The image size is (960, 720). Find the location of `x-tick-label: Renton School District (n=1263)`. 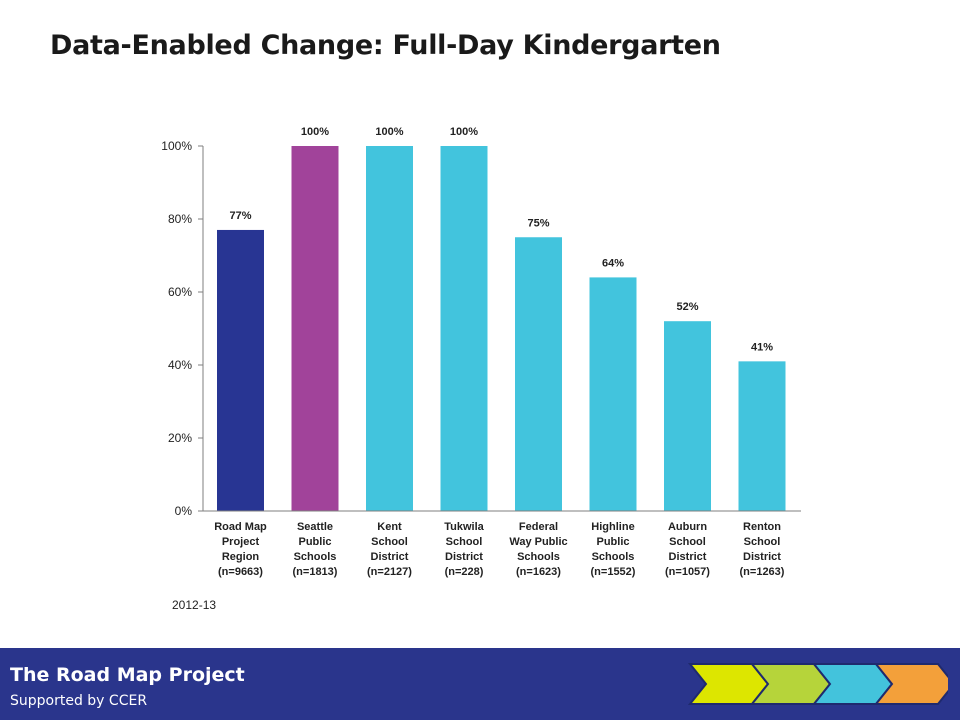

x-tick-label: Renton School District (n=1263) is located at coordinates (762, 549).